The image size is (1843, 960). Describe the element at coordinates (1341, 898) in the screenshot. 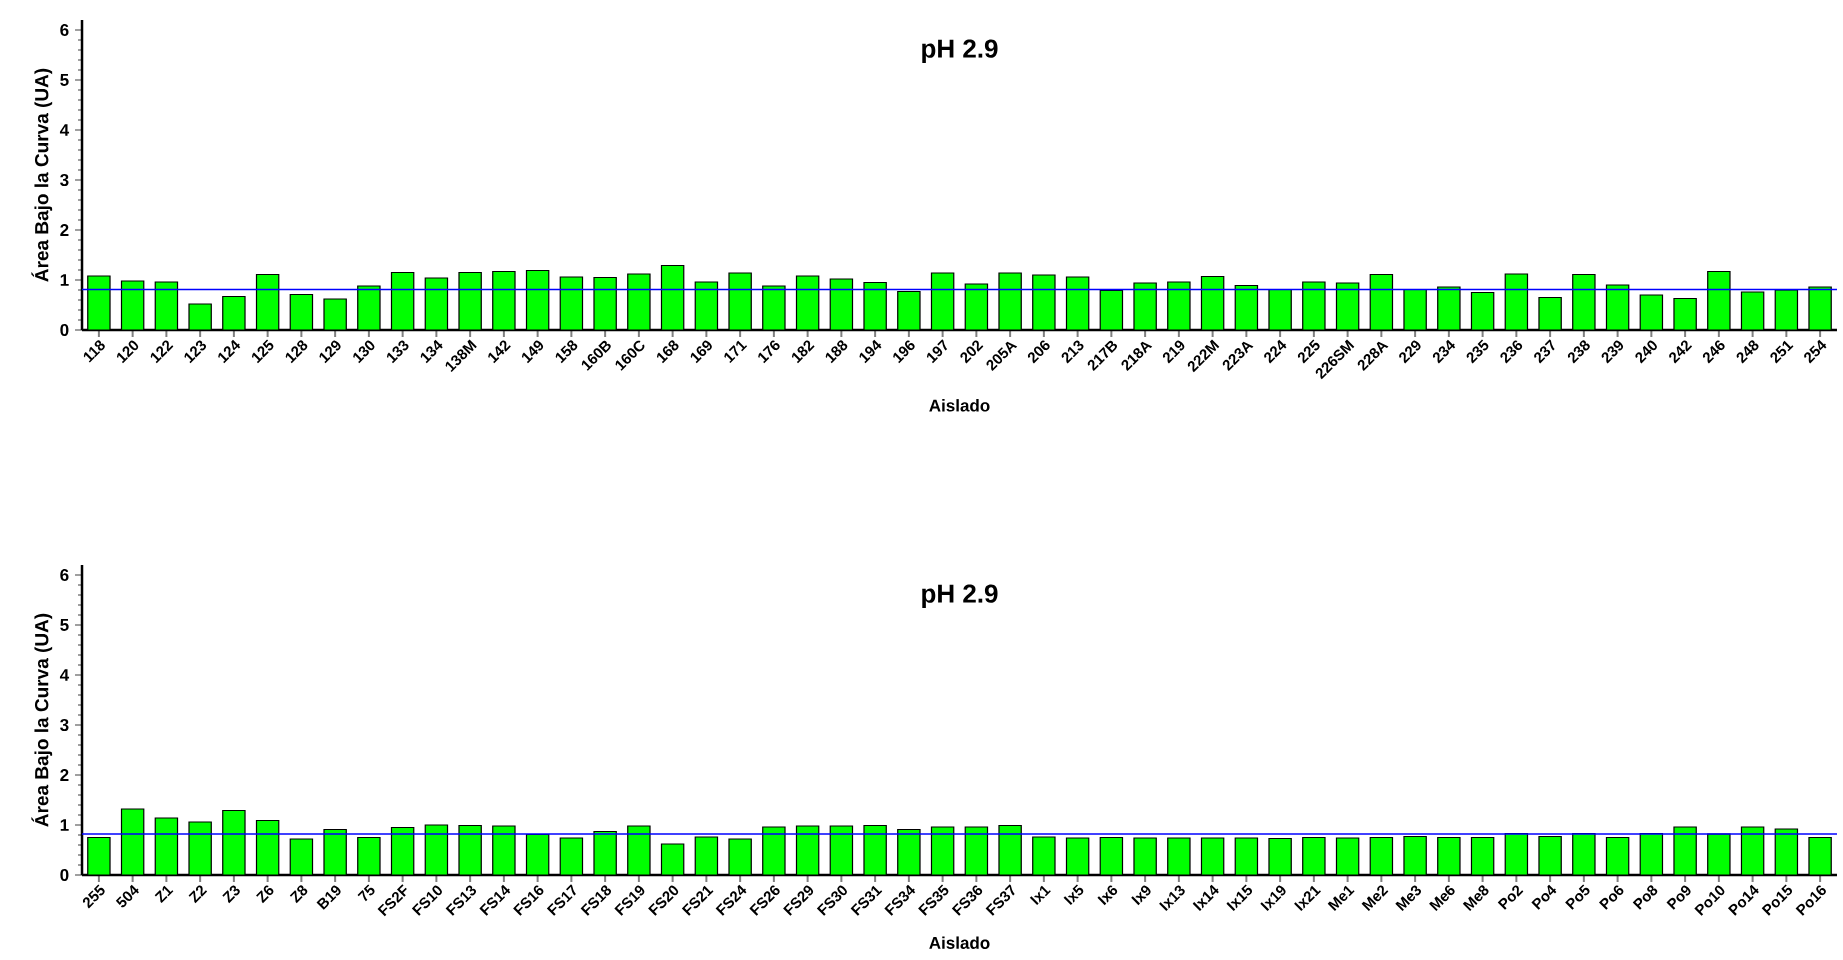

I see `x-tick-label: Me1` at that location.